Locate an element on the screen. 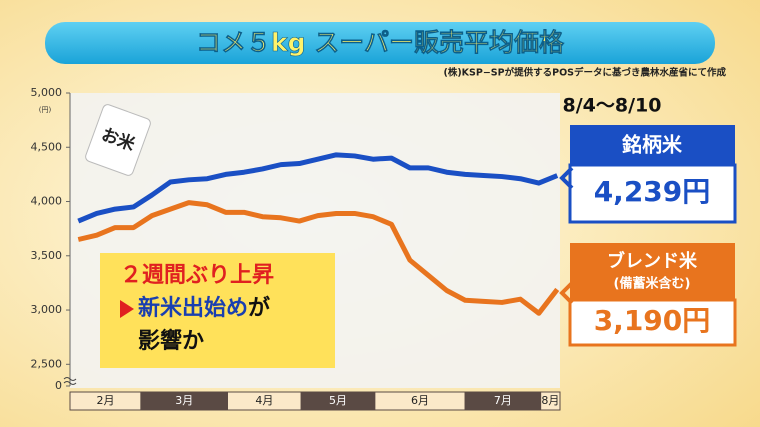 This screenshot has height=427, width=760. y-tick-label: 3,000 is located at coordinates (47, 309).